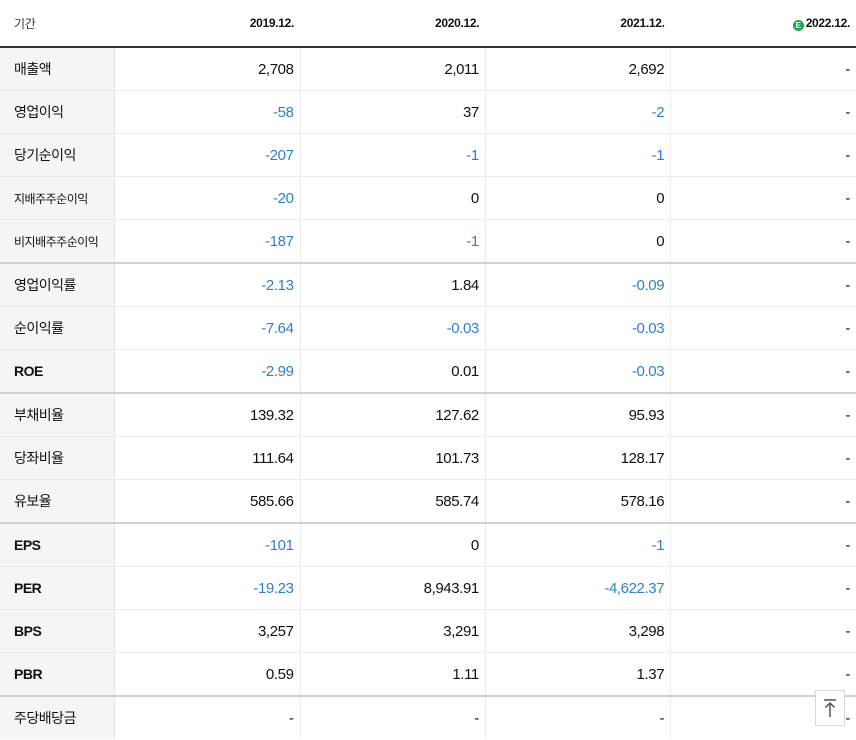  Describe the element at coordinates (58, 371) in the screenshot. I see `row-label: ROE` at that location.